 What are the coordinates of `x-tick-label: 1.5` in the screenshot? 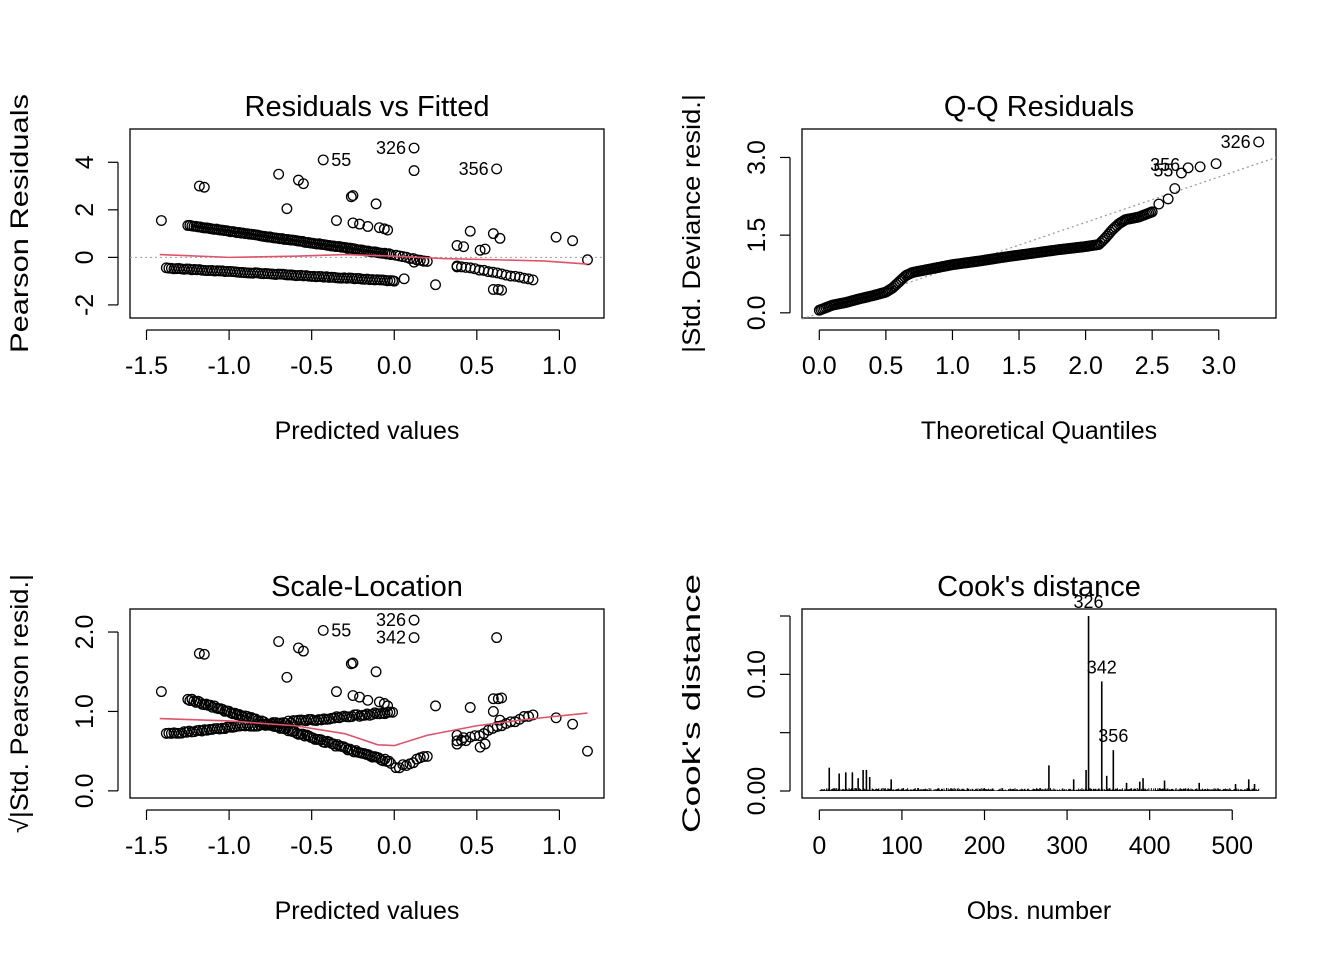 It's located at (1019, 366).